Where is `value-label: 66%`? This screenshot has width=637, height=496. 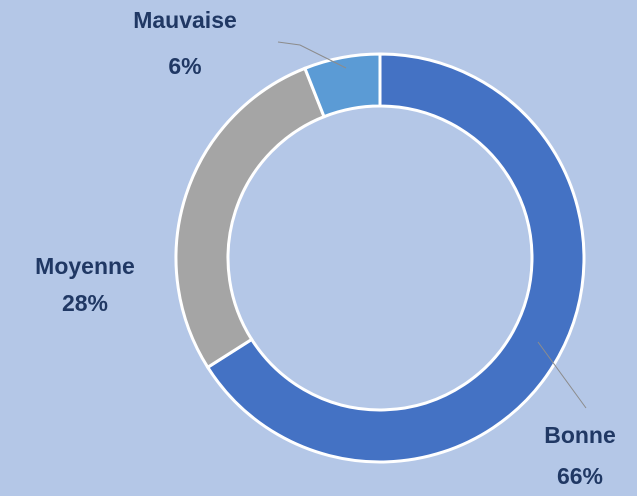
value-label: 66% is located at coordinates (580, 476).